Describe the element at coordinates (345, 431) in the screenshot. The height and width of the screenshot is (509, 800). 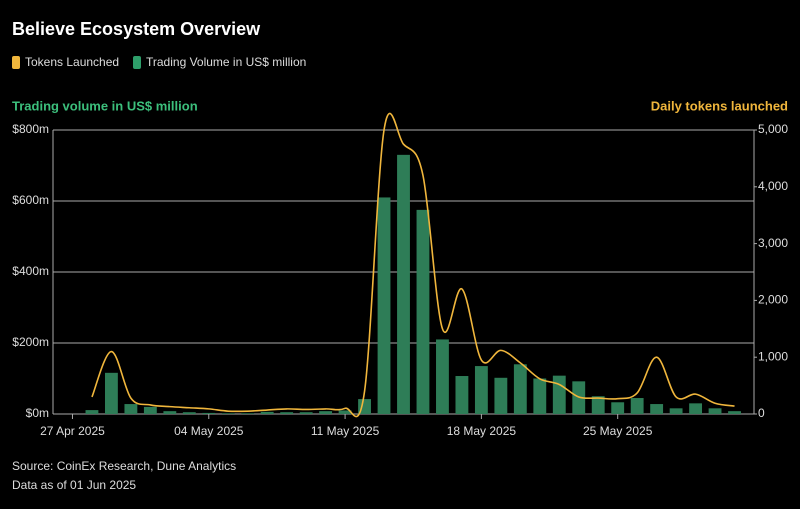
I see `x-tick-label: 11 May 2025` at that location.